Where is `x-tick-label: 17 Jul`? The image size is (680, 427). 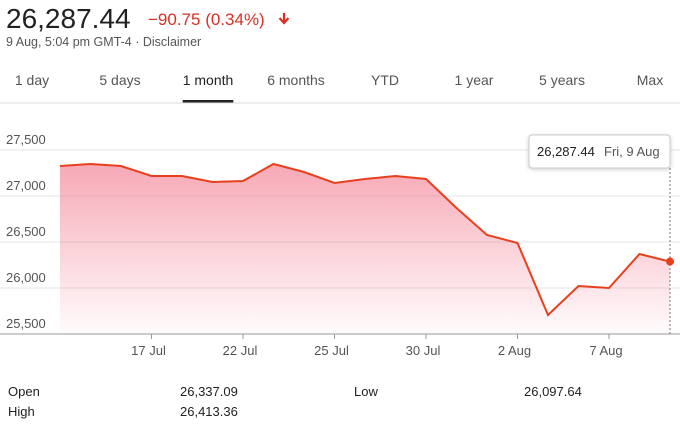 x-tick-label: 17 Jul is located at coordinates (148, 350).